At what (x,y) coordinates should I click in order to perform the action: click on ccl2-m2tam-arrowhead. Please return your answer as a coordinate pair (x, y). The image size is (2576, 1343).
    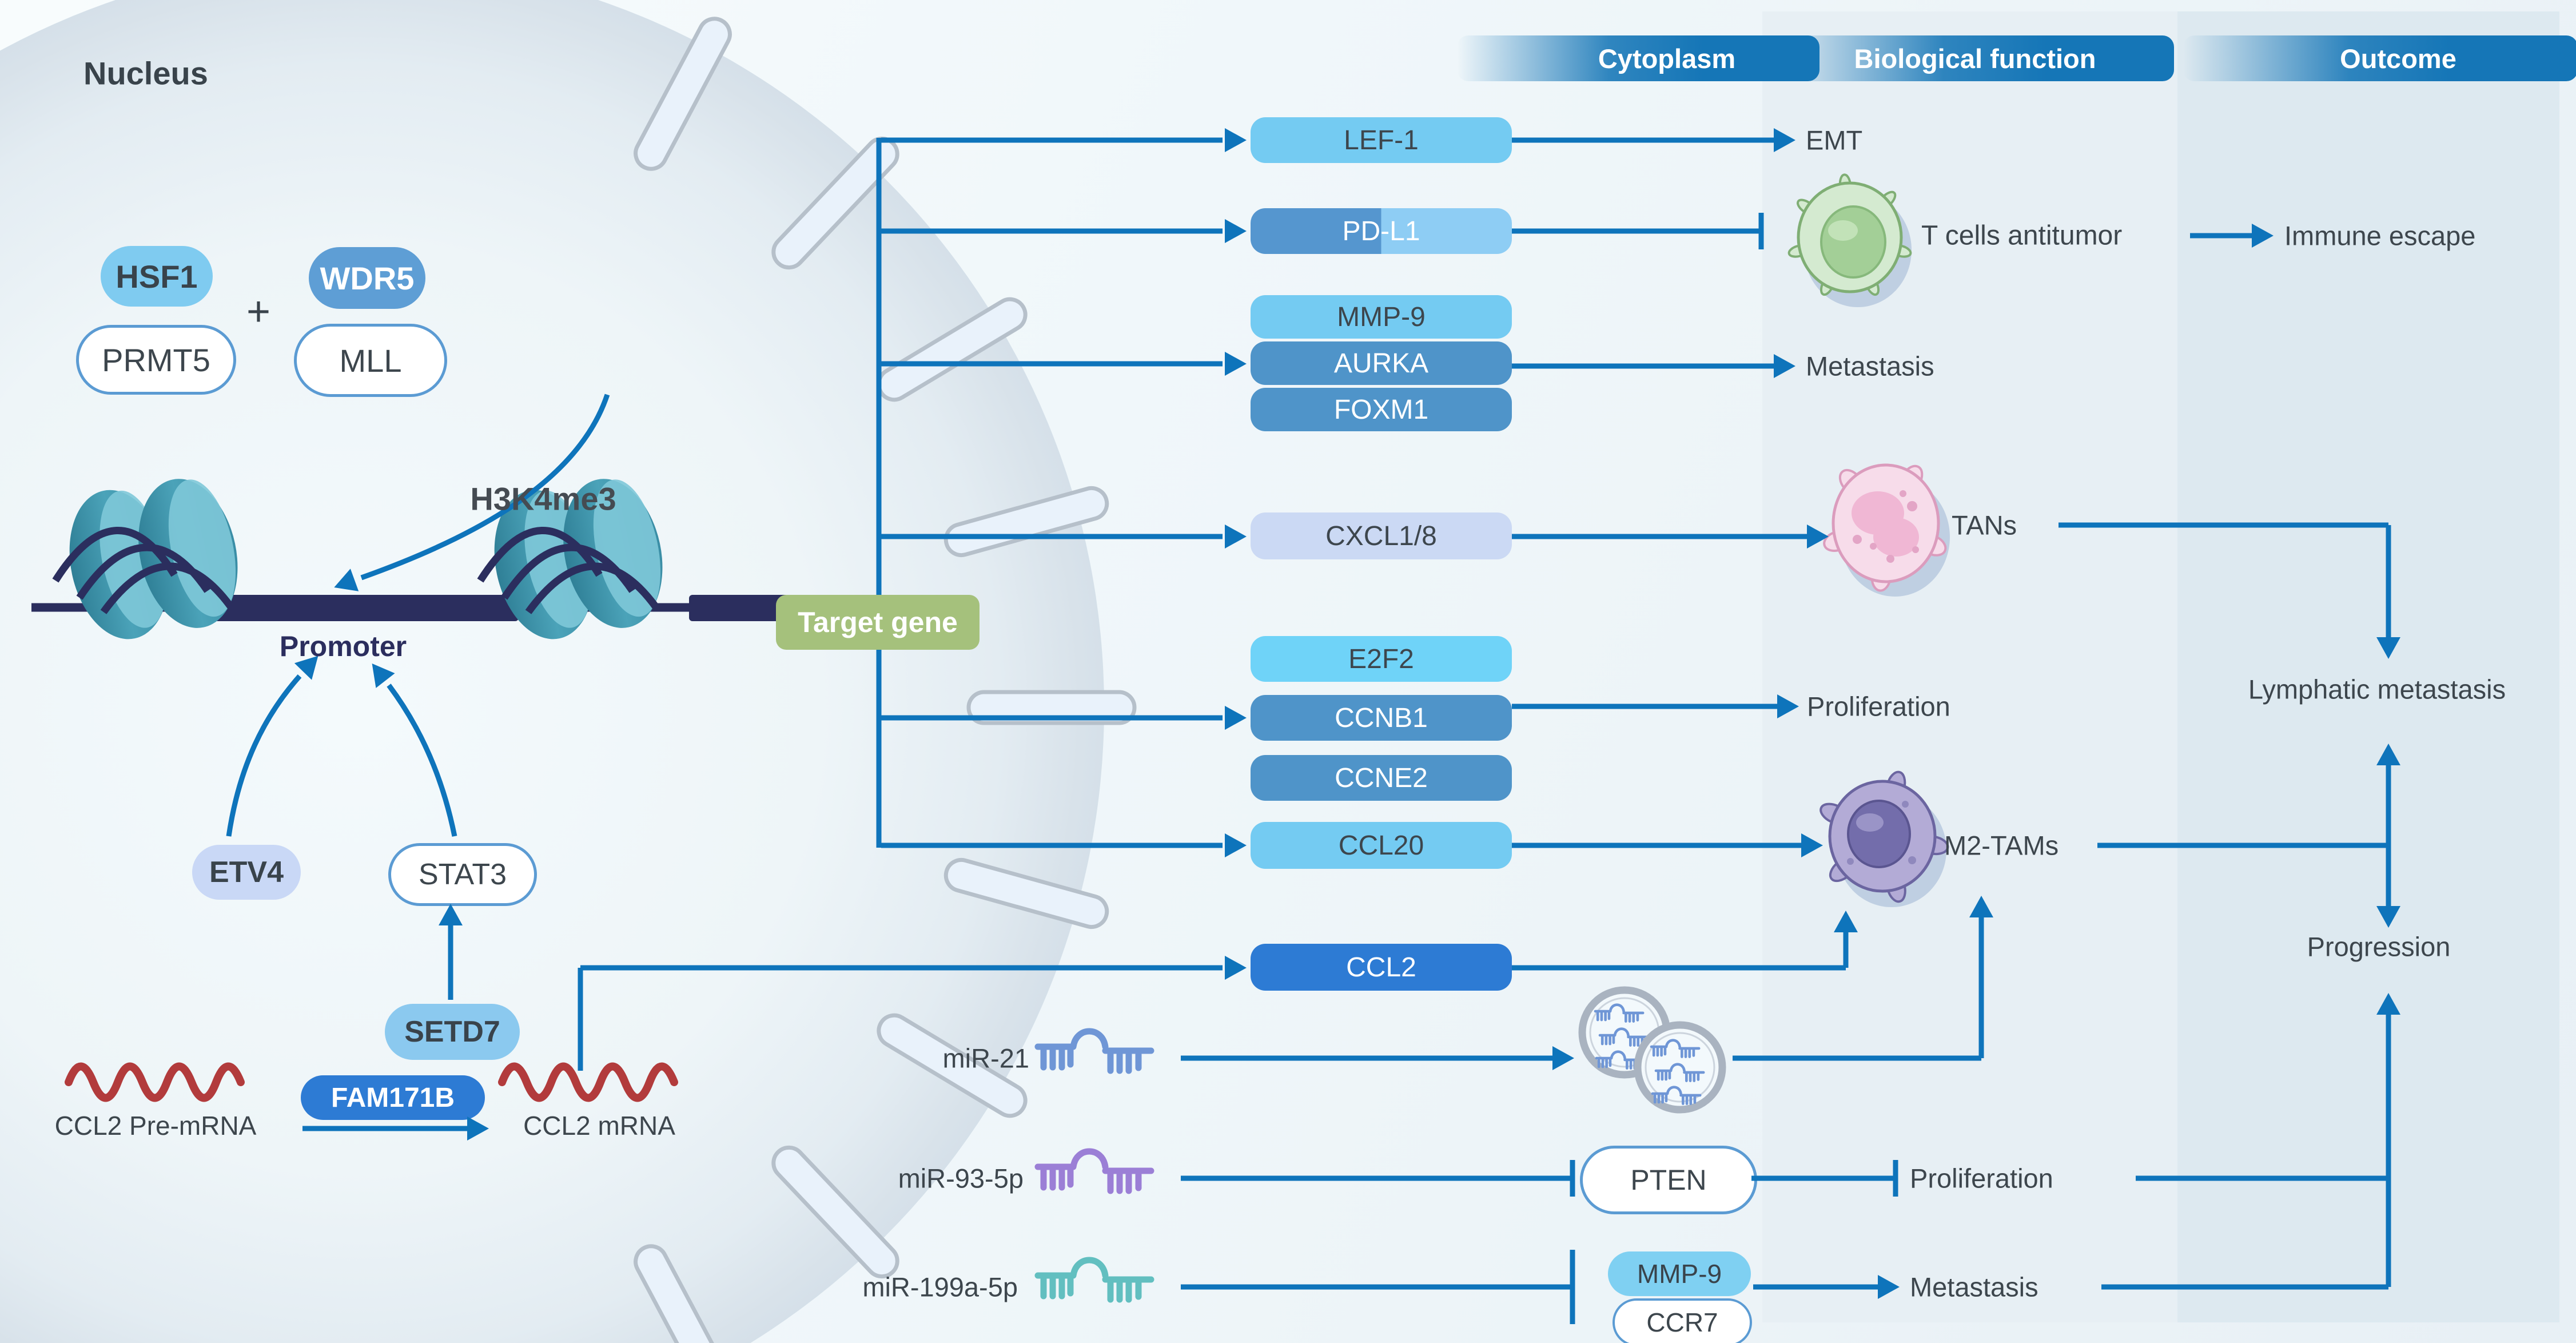
    Looking at the image, I should click on (1846, 922).